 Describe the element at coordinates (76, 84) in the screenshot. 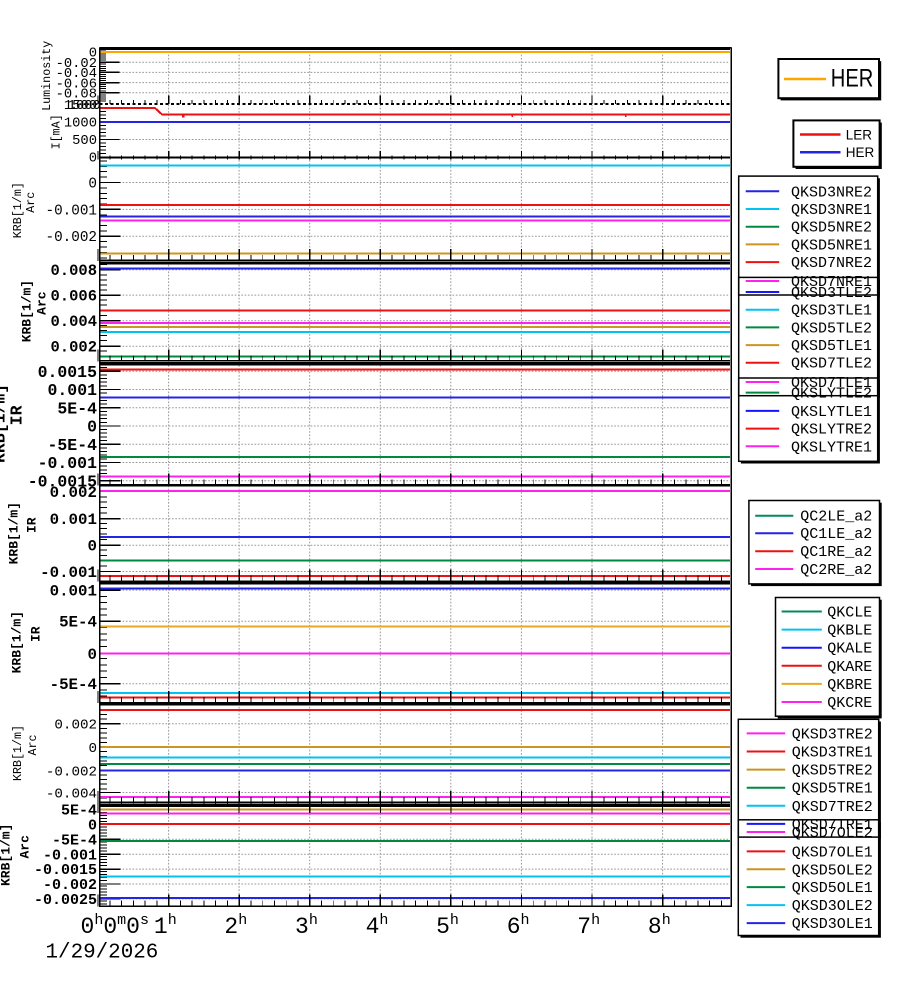

I see `svg-text: -0.06` at that location.